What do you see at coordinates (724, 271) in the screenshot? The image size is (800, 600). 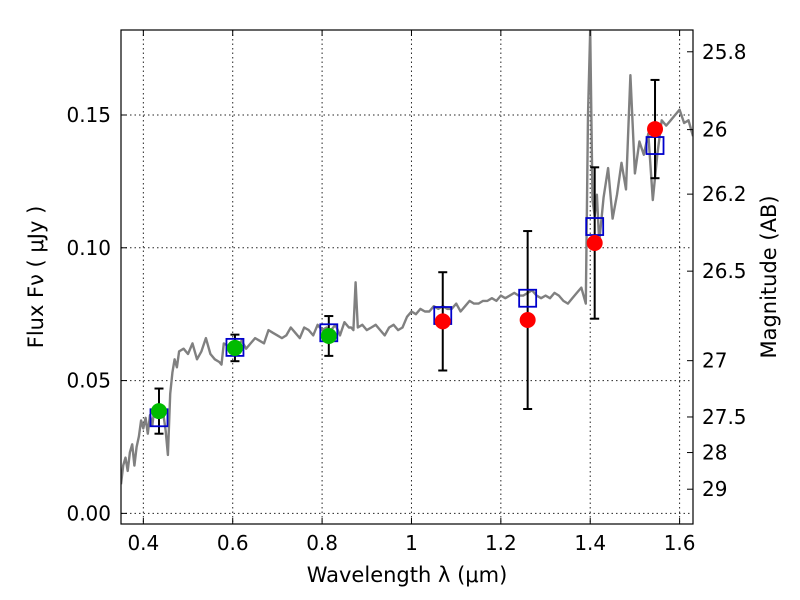 I see `y2-tick-label: 26.5` at bounding box center [724, 271].